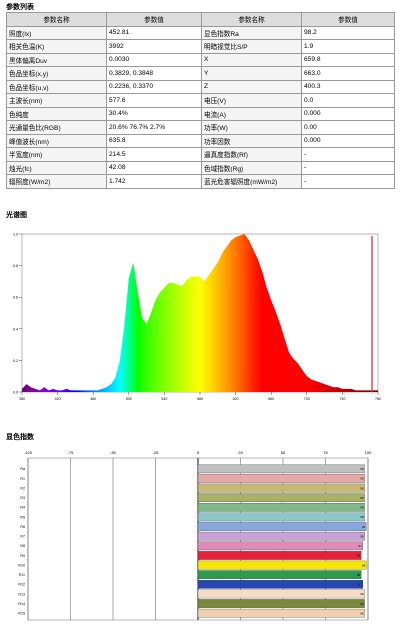  Describe the element at coordinates (200, 154) in the screenshot. I see `params-row: 半宽度(nm) 214.5 逼真度指数(Rf) -` at that location.